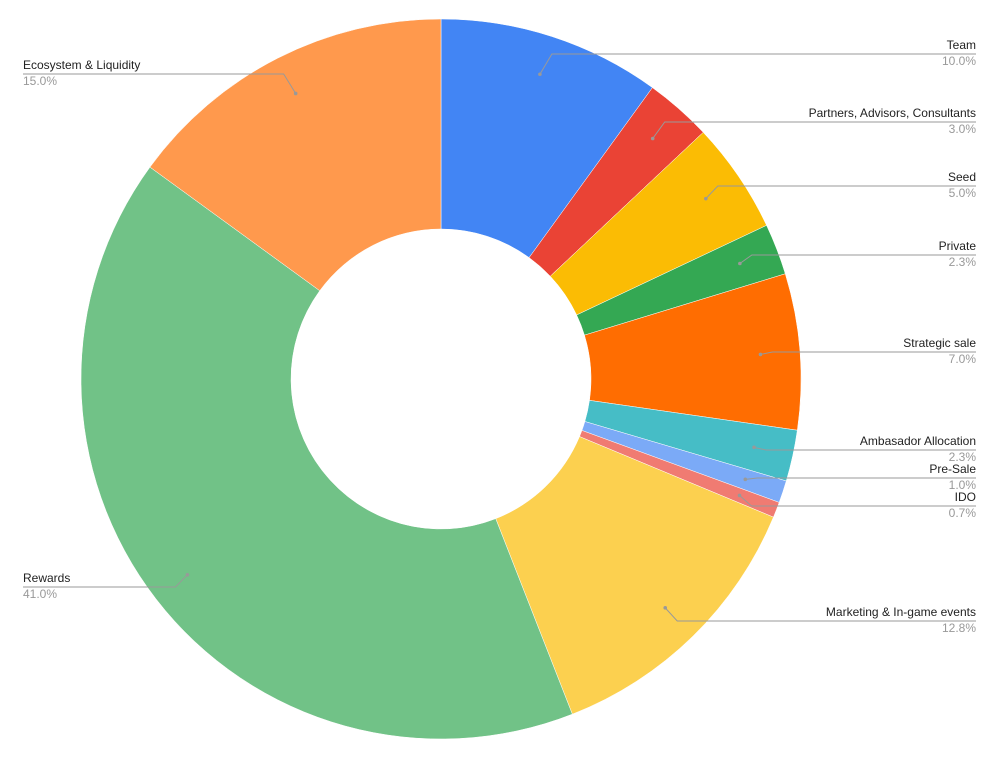 The image size is (1000, 760). What do you see at coordinates (959, 61) in the screenshot?
I see `value-label: 10.0%` at bounding box center [959, 61].